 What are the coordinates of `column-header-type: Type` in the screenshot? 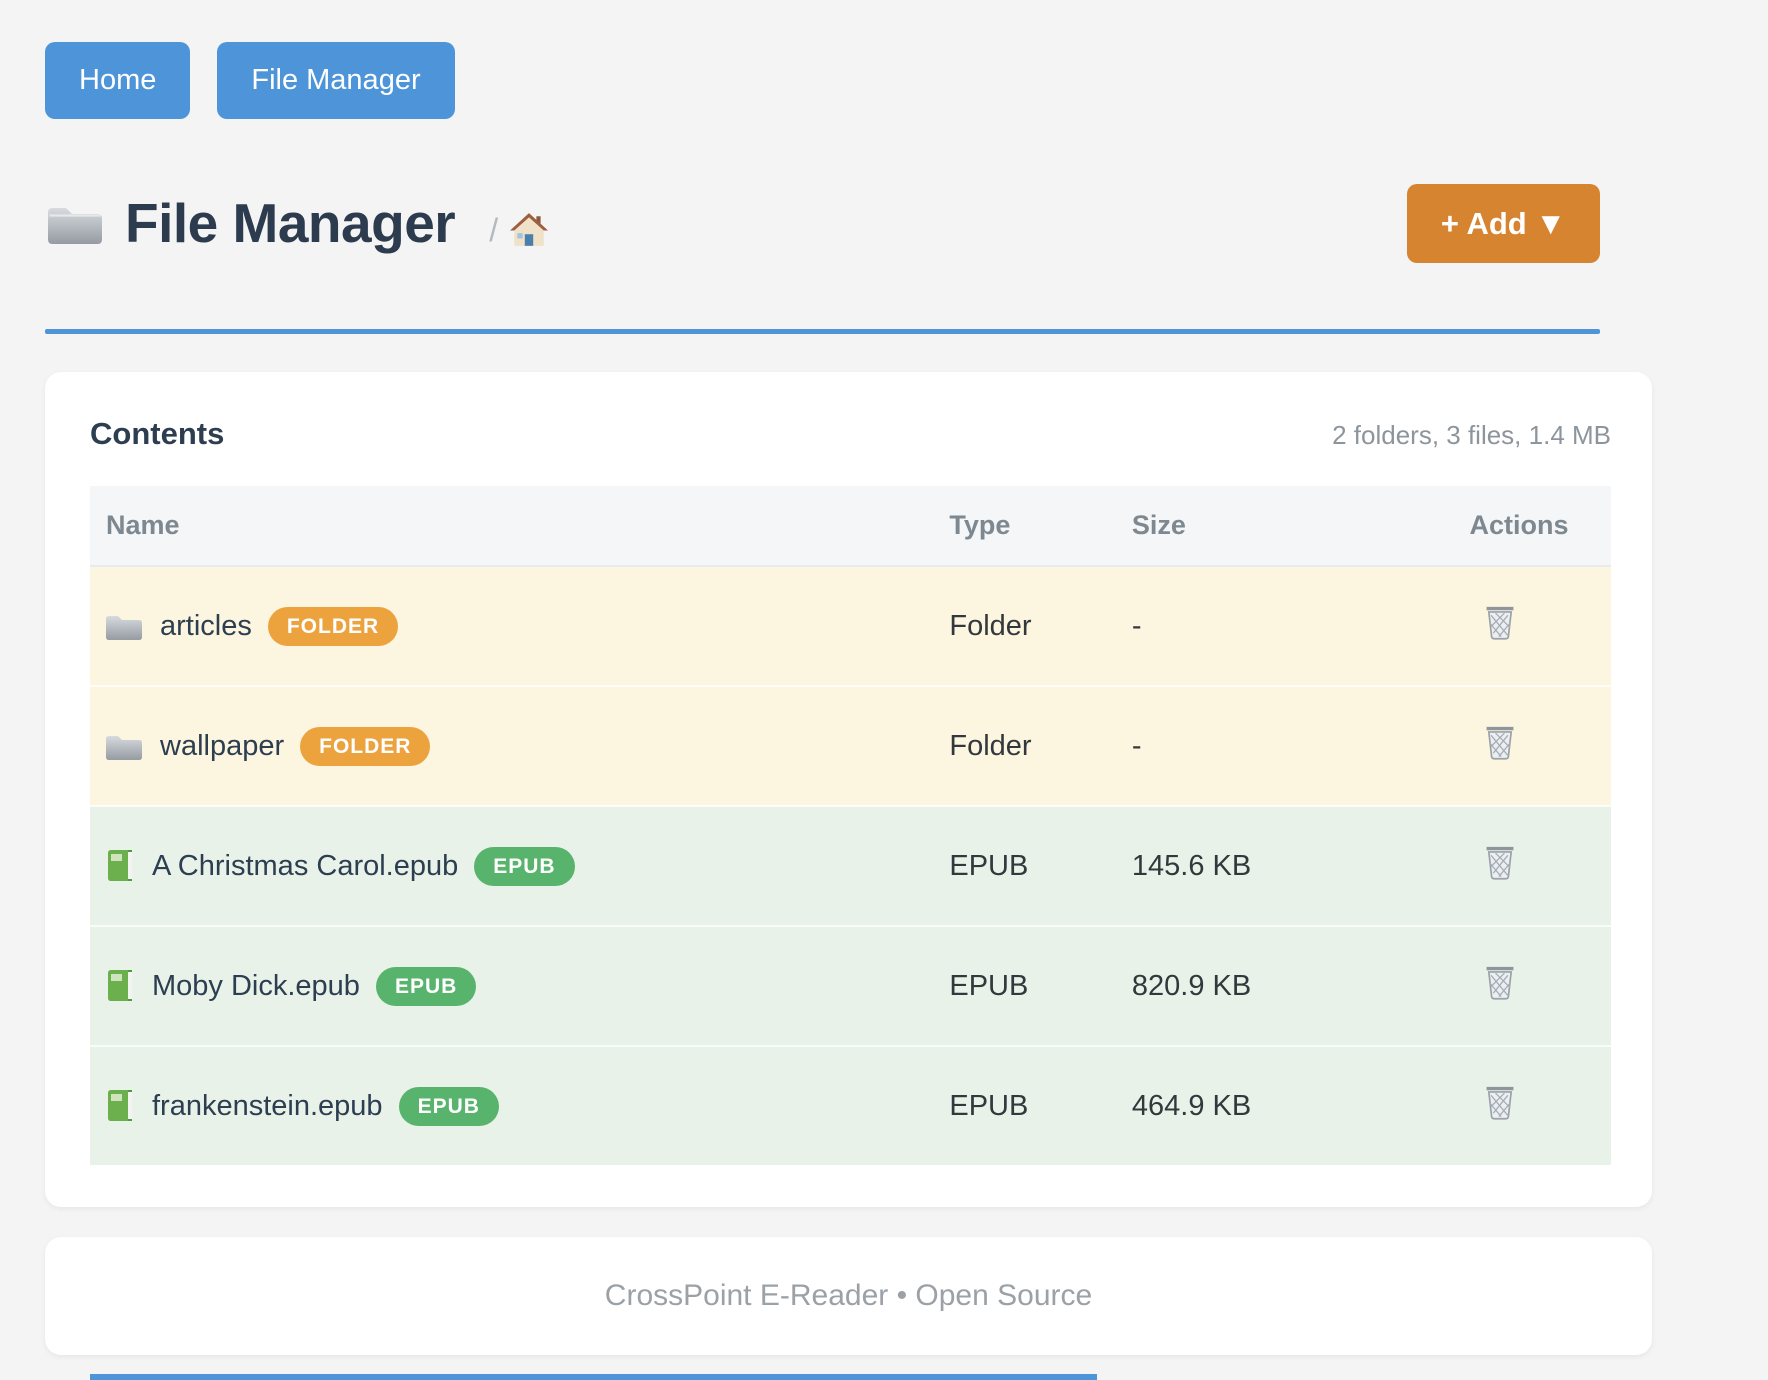 It's located at (1040, 526).